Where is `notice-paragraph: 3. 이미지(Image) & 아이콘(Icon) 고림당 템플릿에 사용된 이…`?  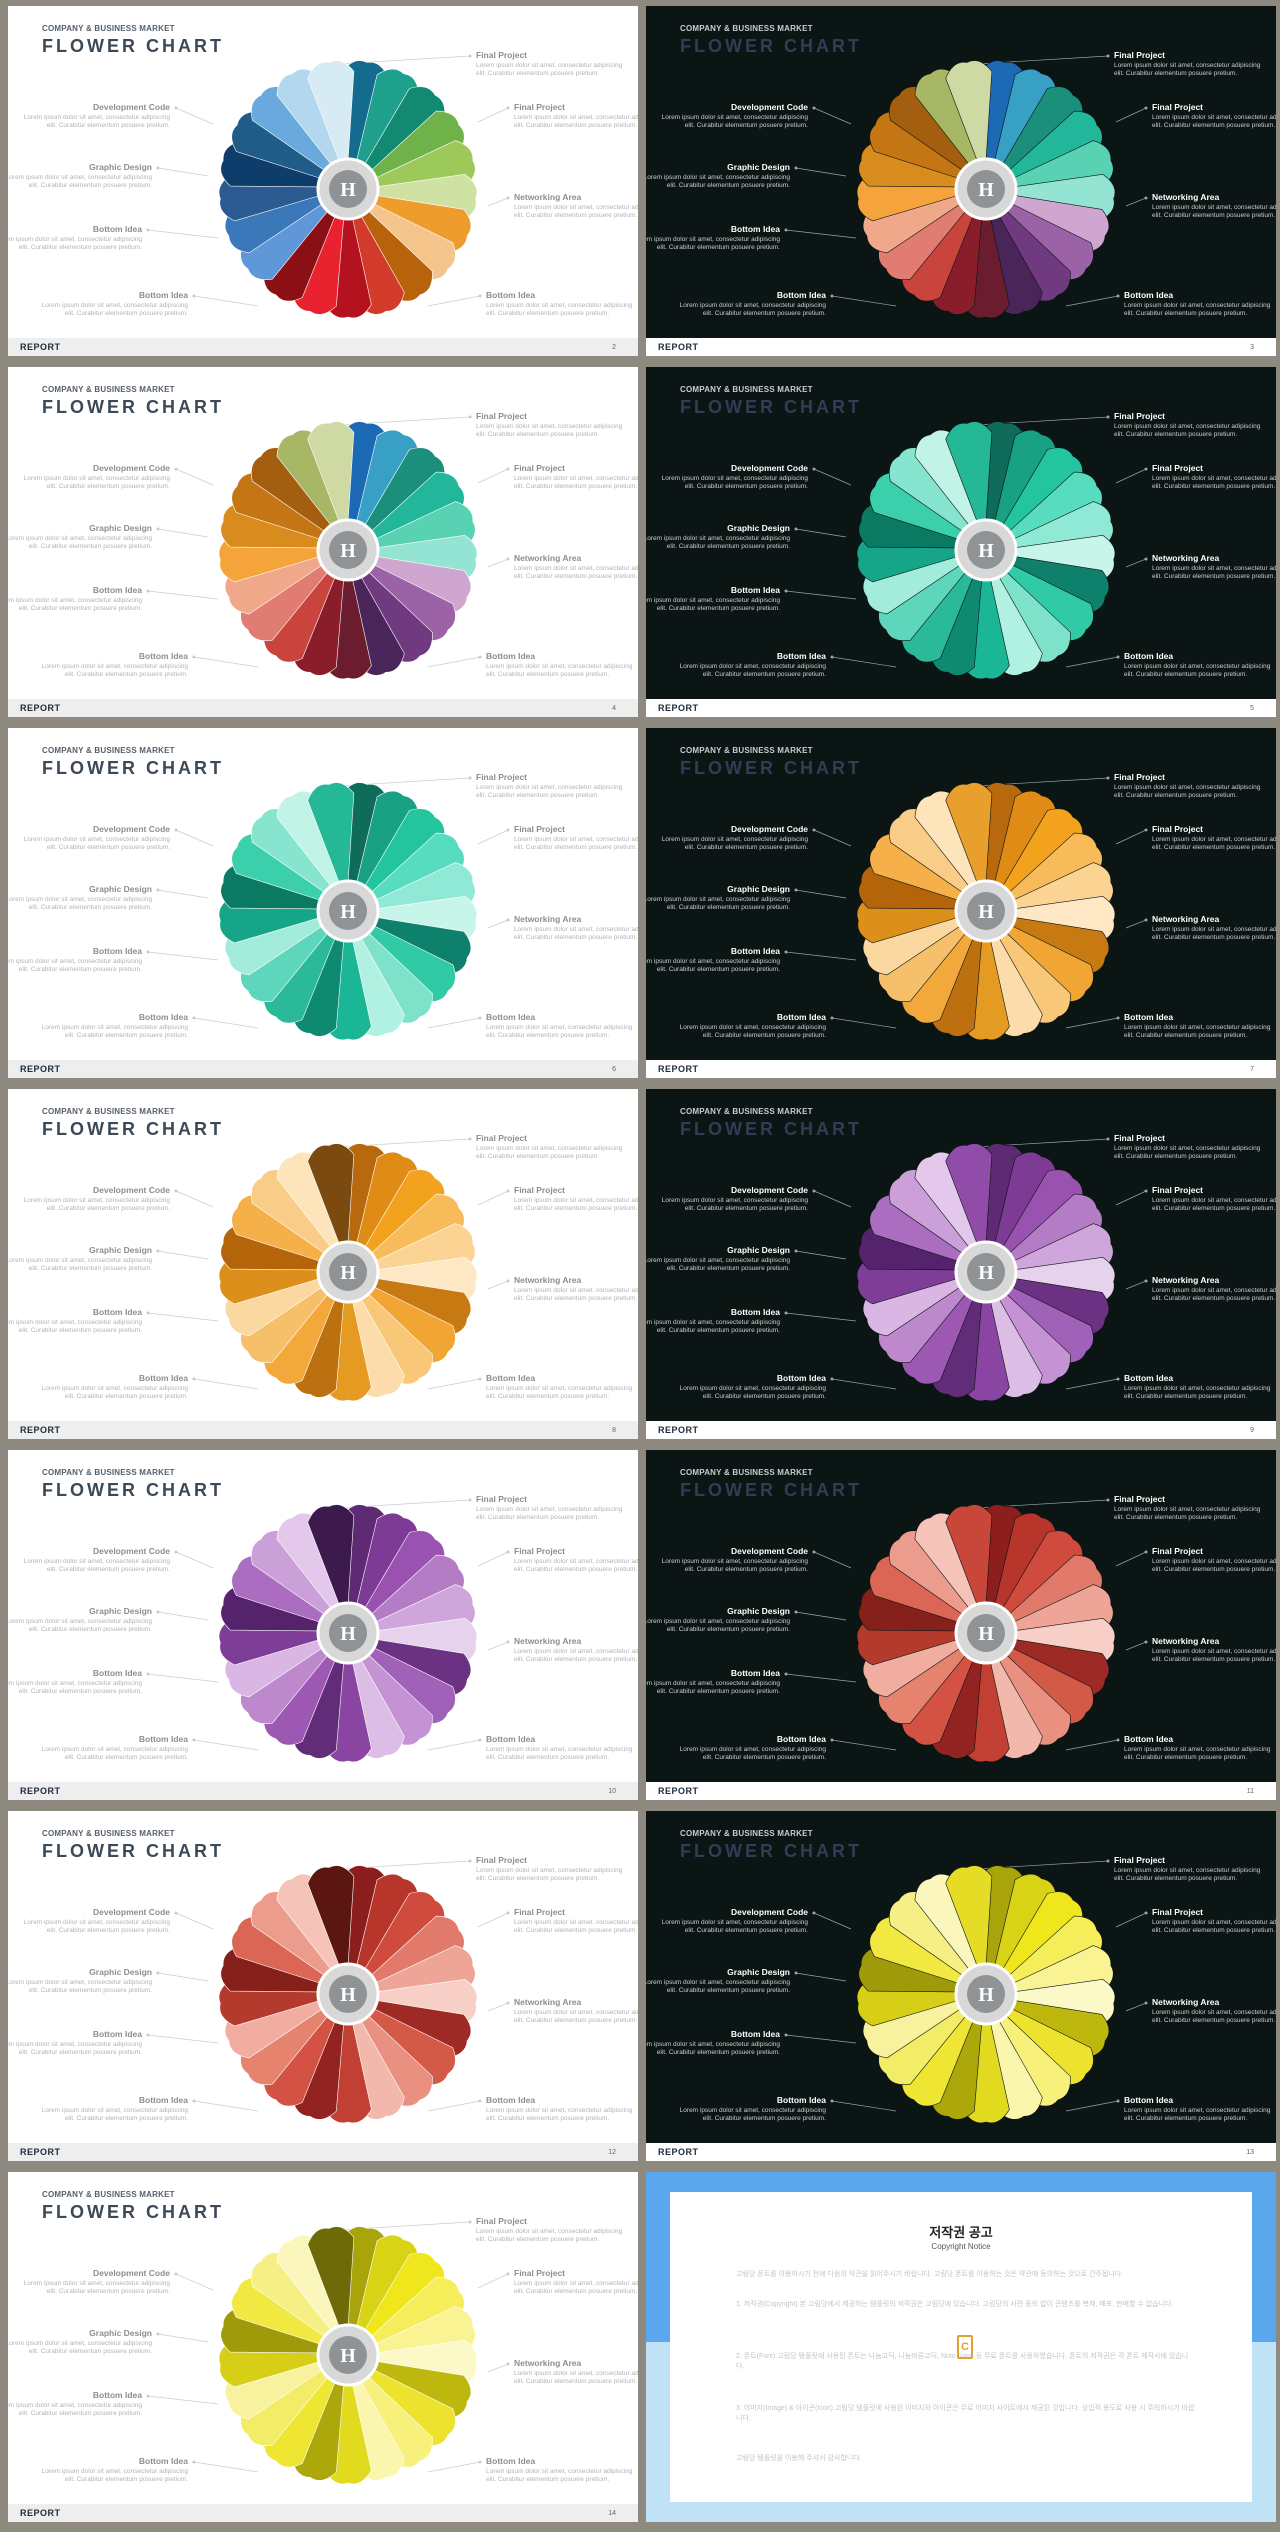
notice-paragraph: 3. 이미지(Image) & 아이콘(Icon) 고림당 템플릿에 사용된 이… is located at coordinates (965, 2413).